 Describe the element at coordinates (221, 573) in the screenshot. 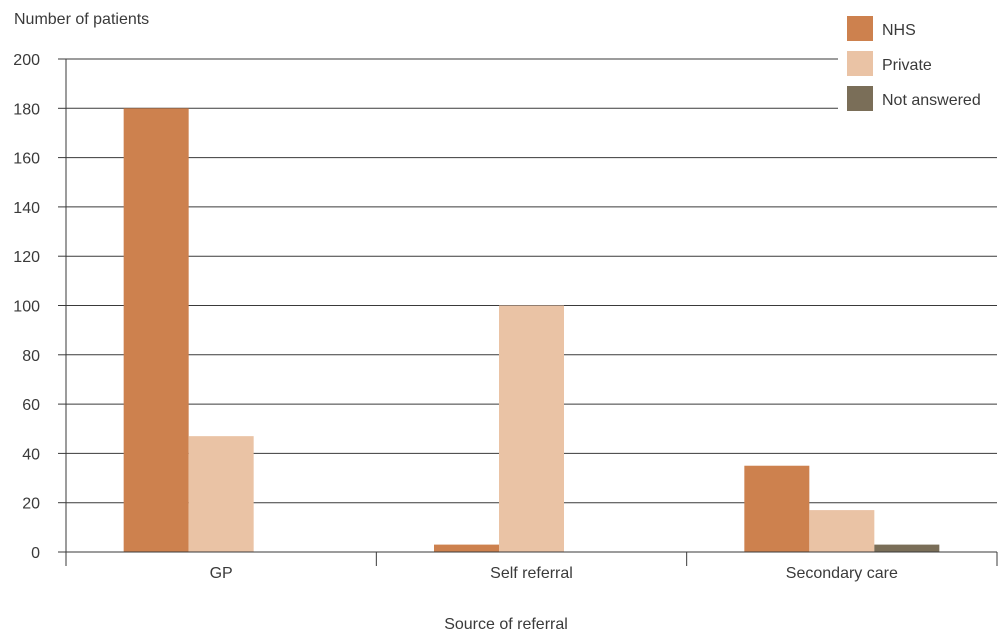

I see `x-tick-label: GP` at that location.